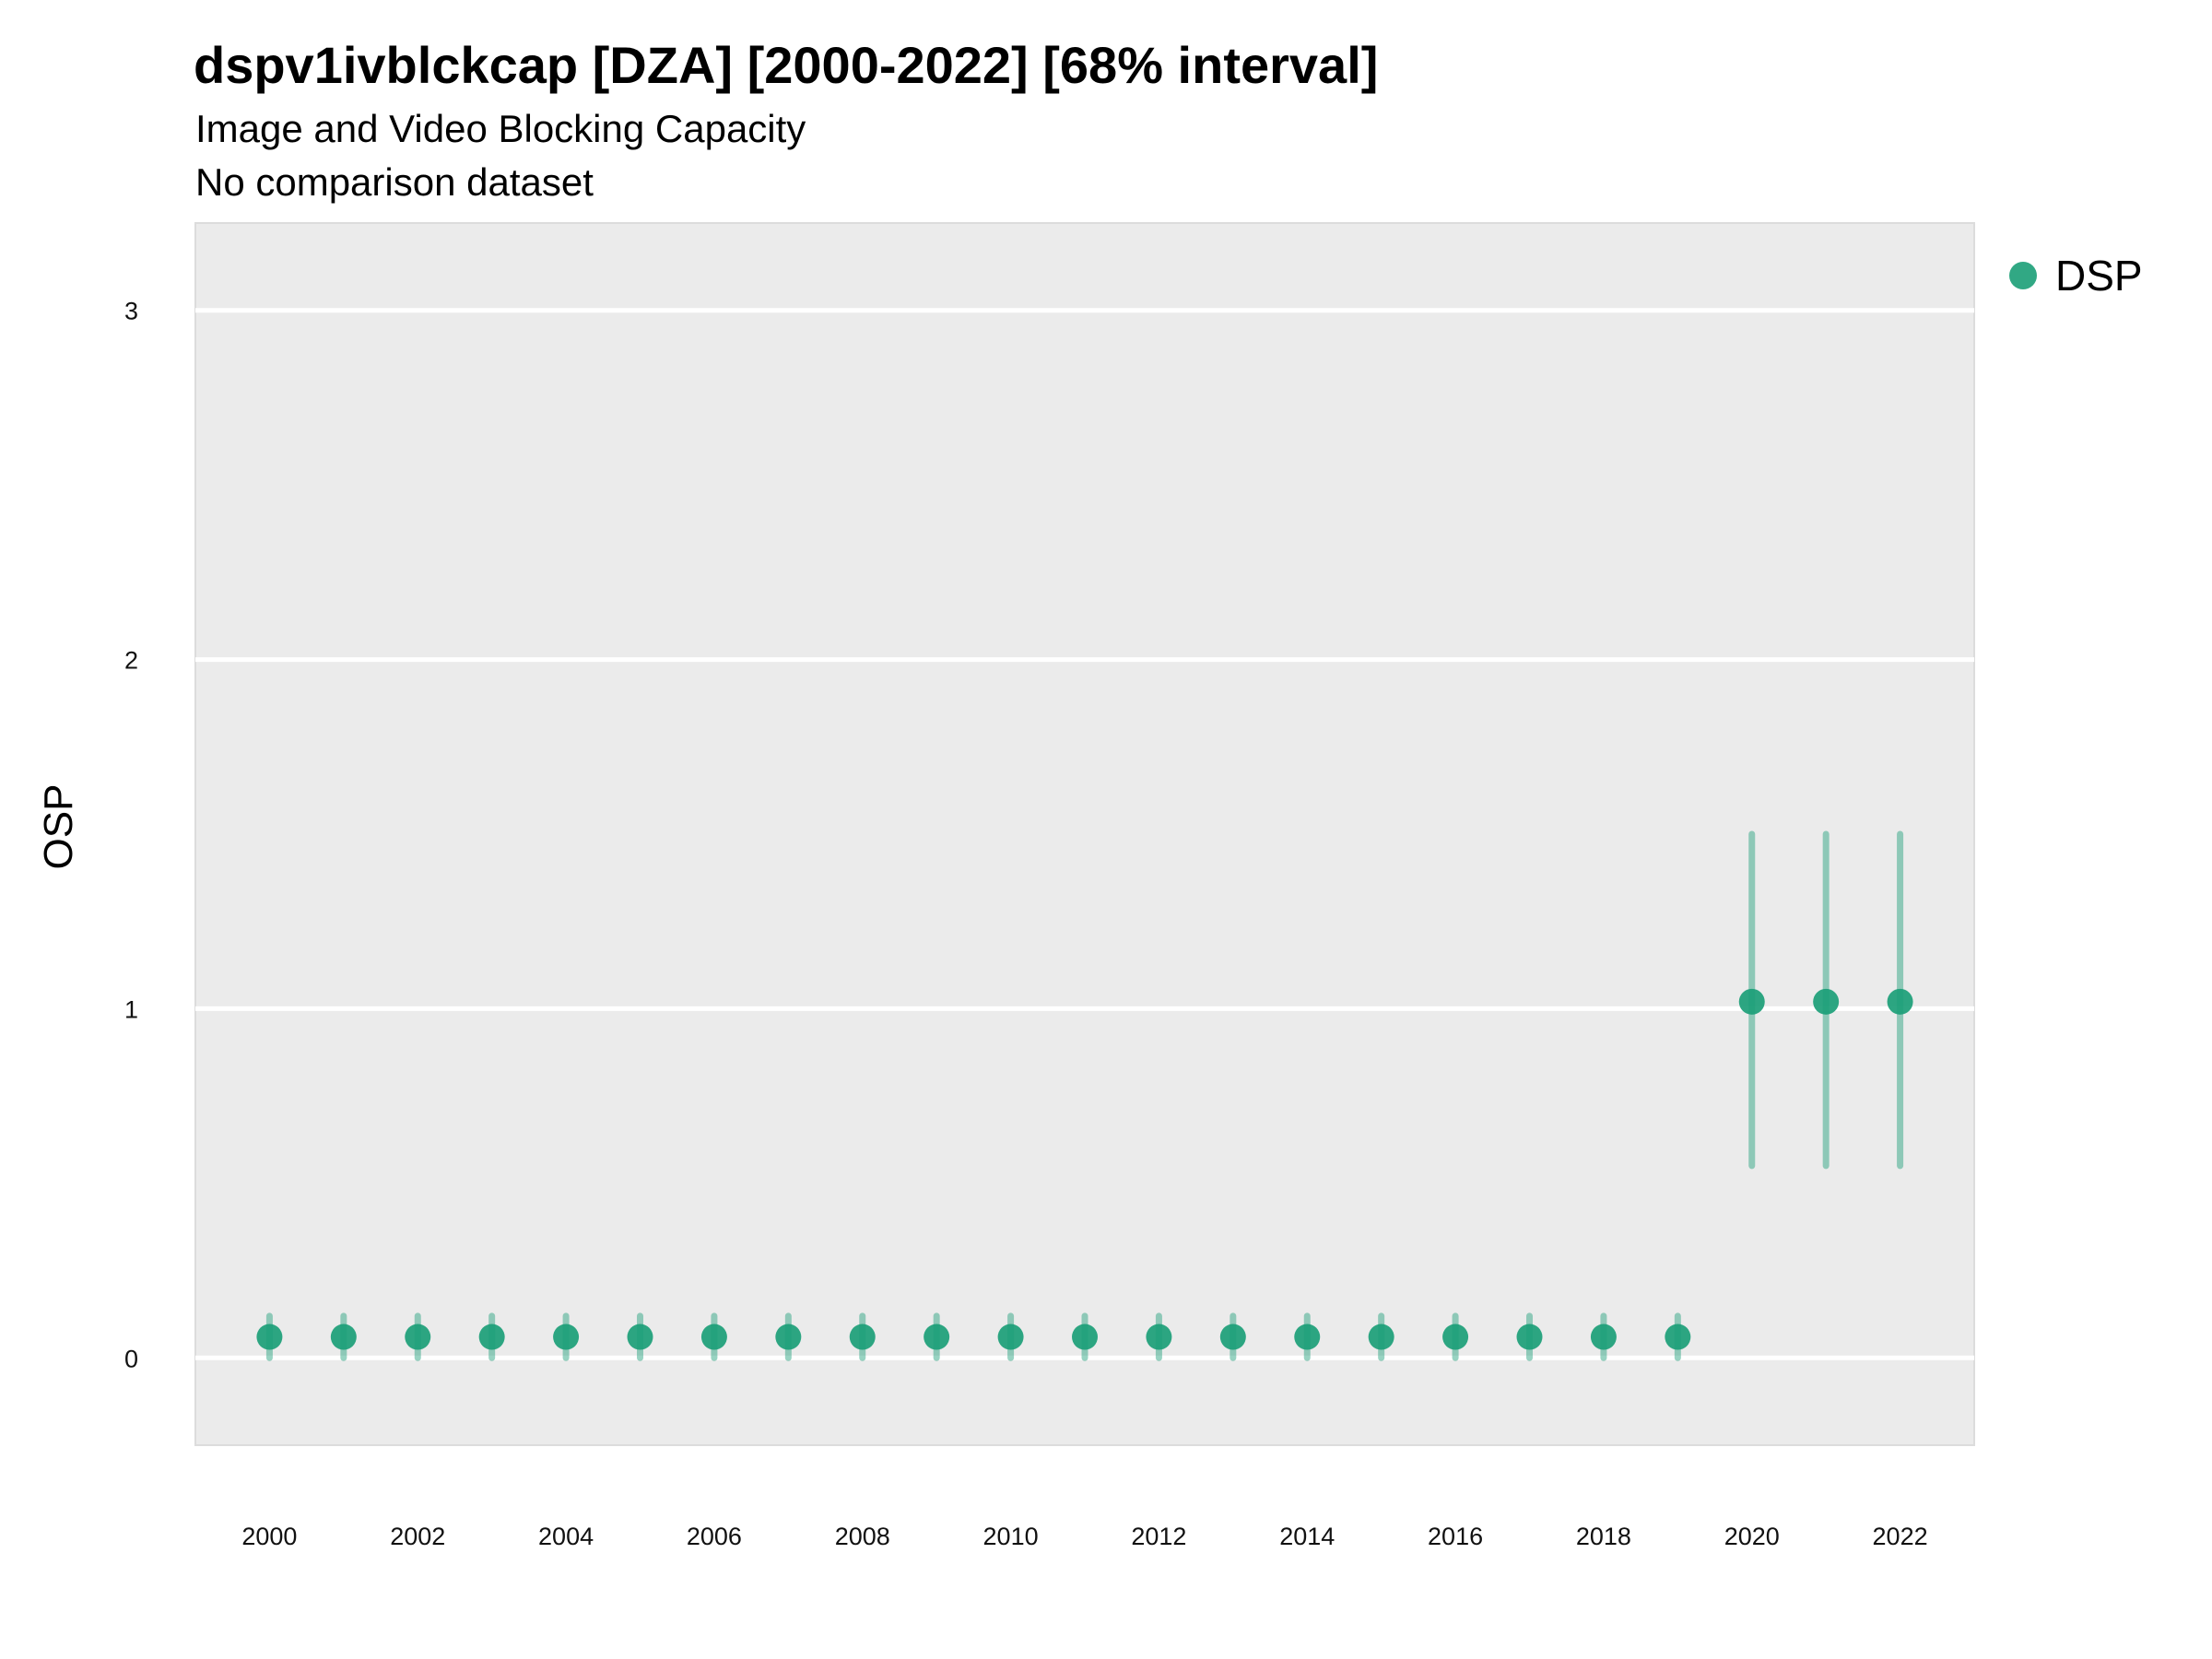  Describe the element at coordinates (1603, 1536) in the screenshot. I see `x-tick-label-2018: 2018` at that location.